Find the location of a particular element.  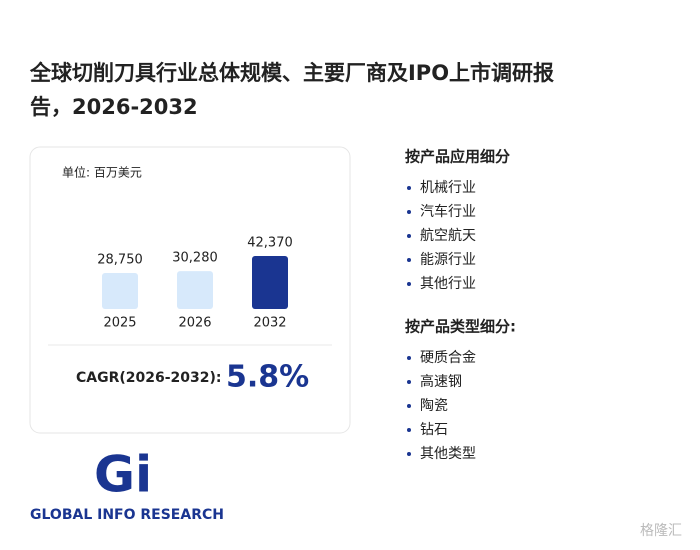

list-item: 能源行业 is located at coordinates (448, 260).